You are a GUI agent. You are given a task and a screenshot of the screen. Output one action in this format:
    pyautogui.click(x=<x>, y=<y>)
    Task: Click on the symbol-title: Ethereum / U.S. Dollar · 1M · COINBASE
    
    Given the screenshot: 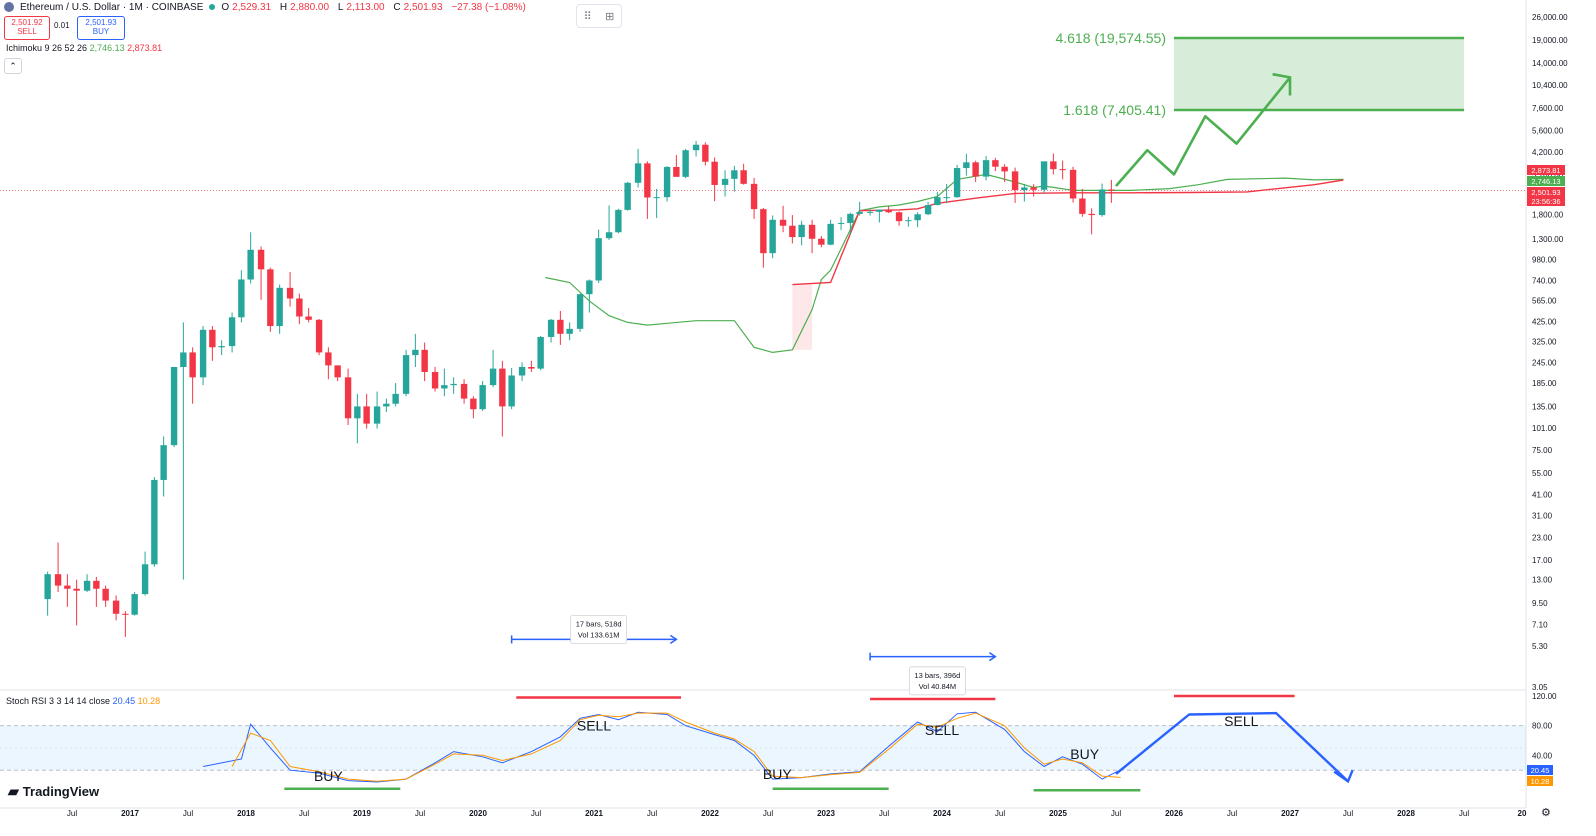 What is the action you would take?
    pyautogui.click(x=112, y=7)
    